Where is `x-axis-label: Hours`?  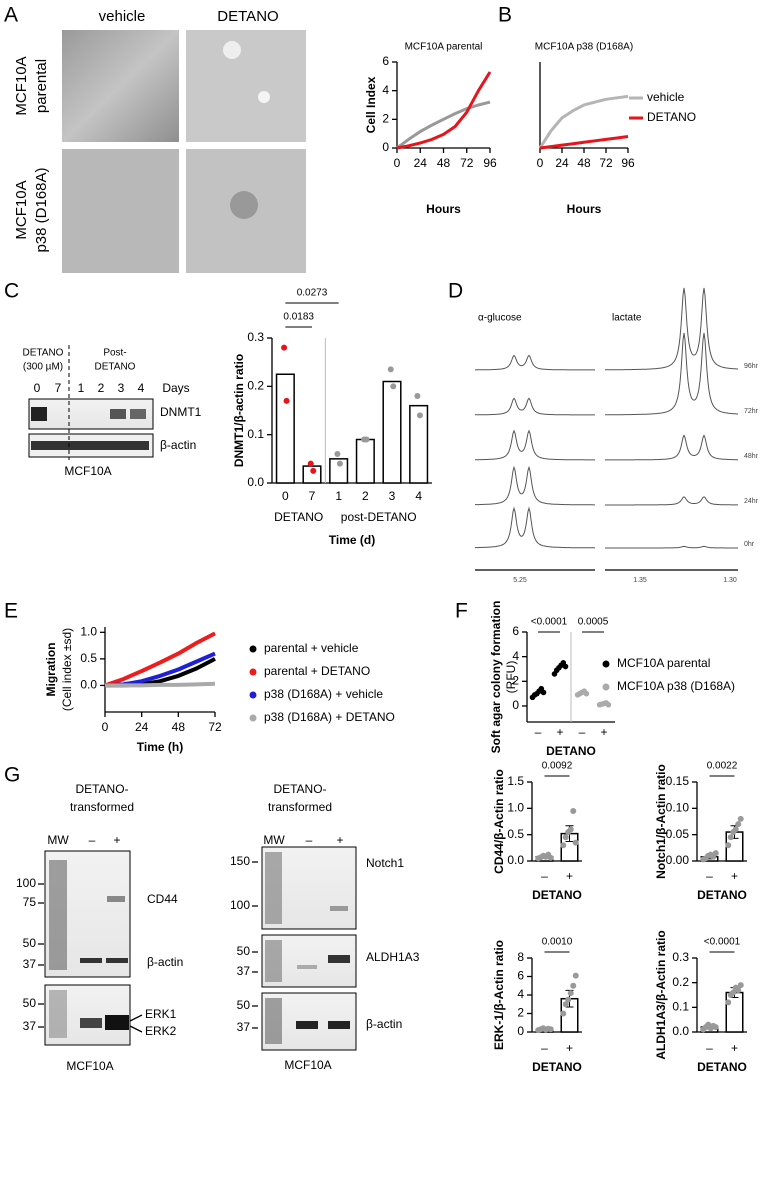
x-axis-label: Hours is located at coordinates (443, 209).